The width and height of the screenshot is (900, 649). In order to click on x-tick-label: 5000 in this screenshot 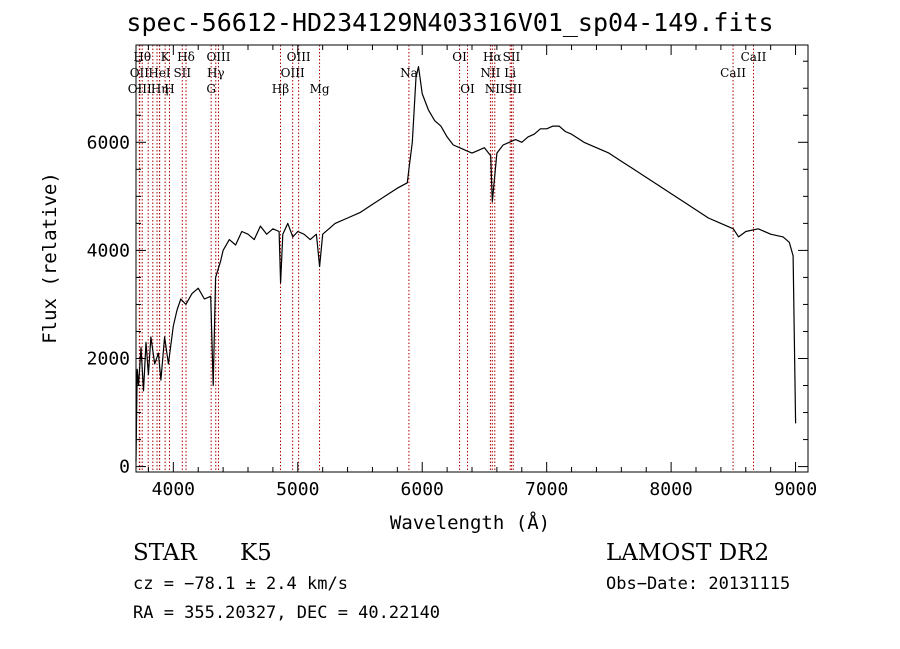, I will do `click(297, 489)`.